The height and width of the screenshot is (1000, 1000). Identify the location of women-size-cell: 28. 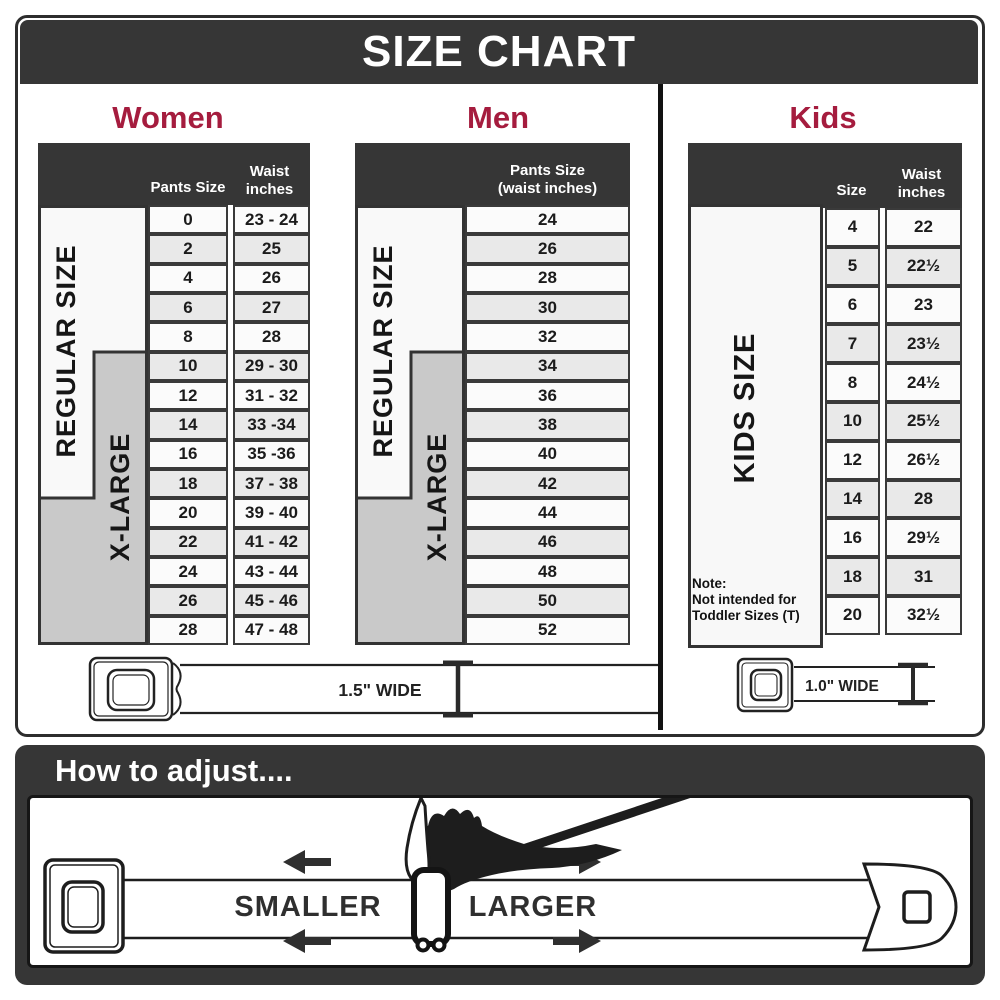
(188, 630).